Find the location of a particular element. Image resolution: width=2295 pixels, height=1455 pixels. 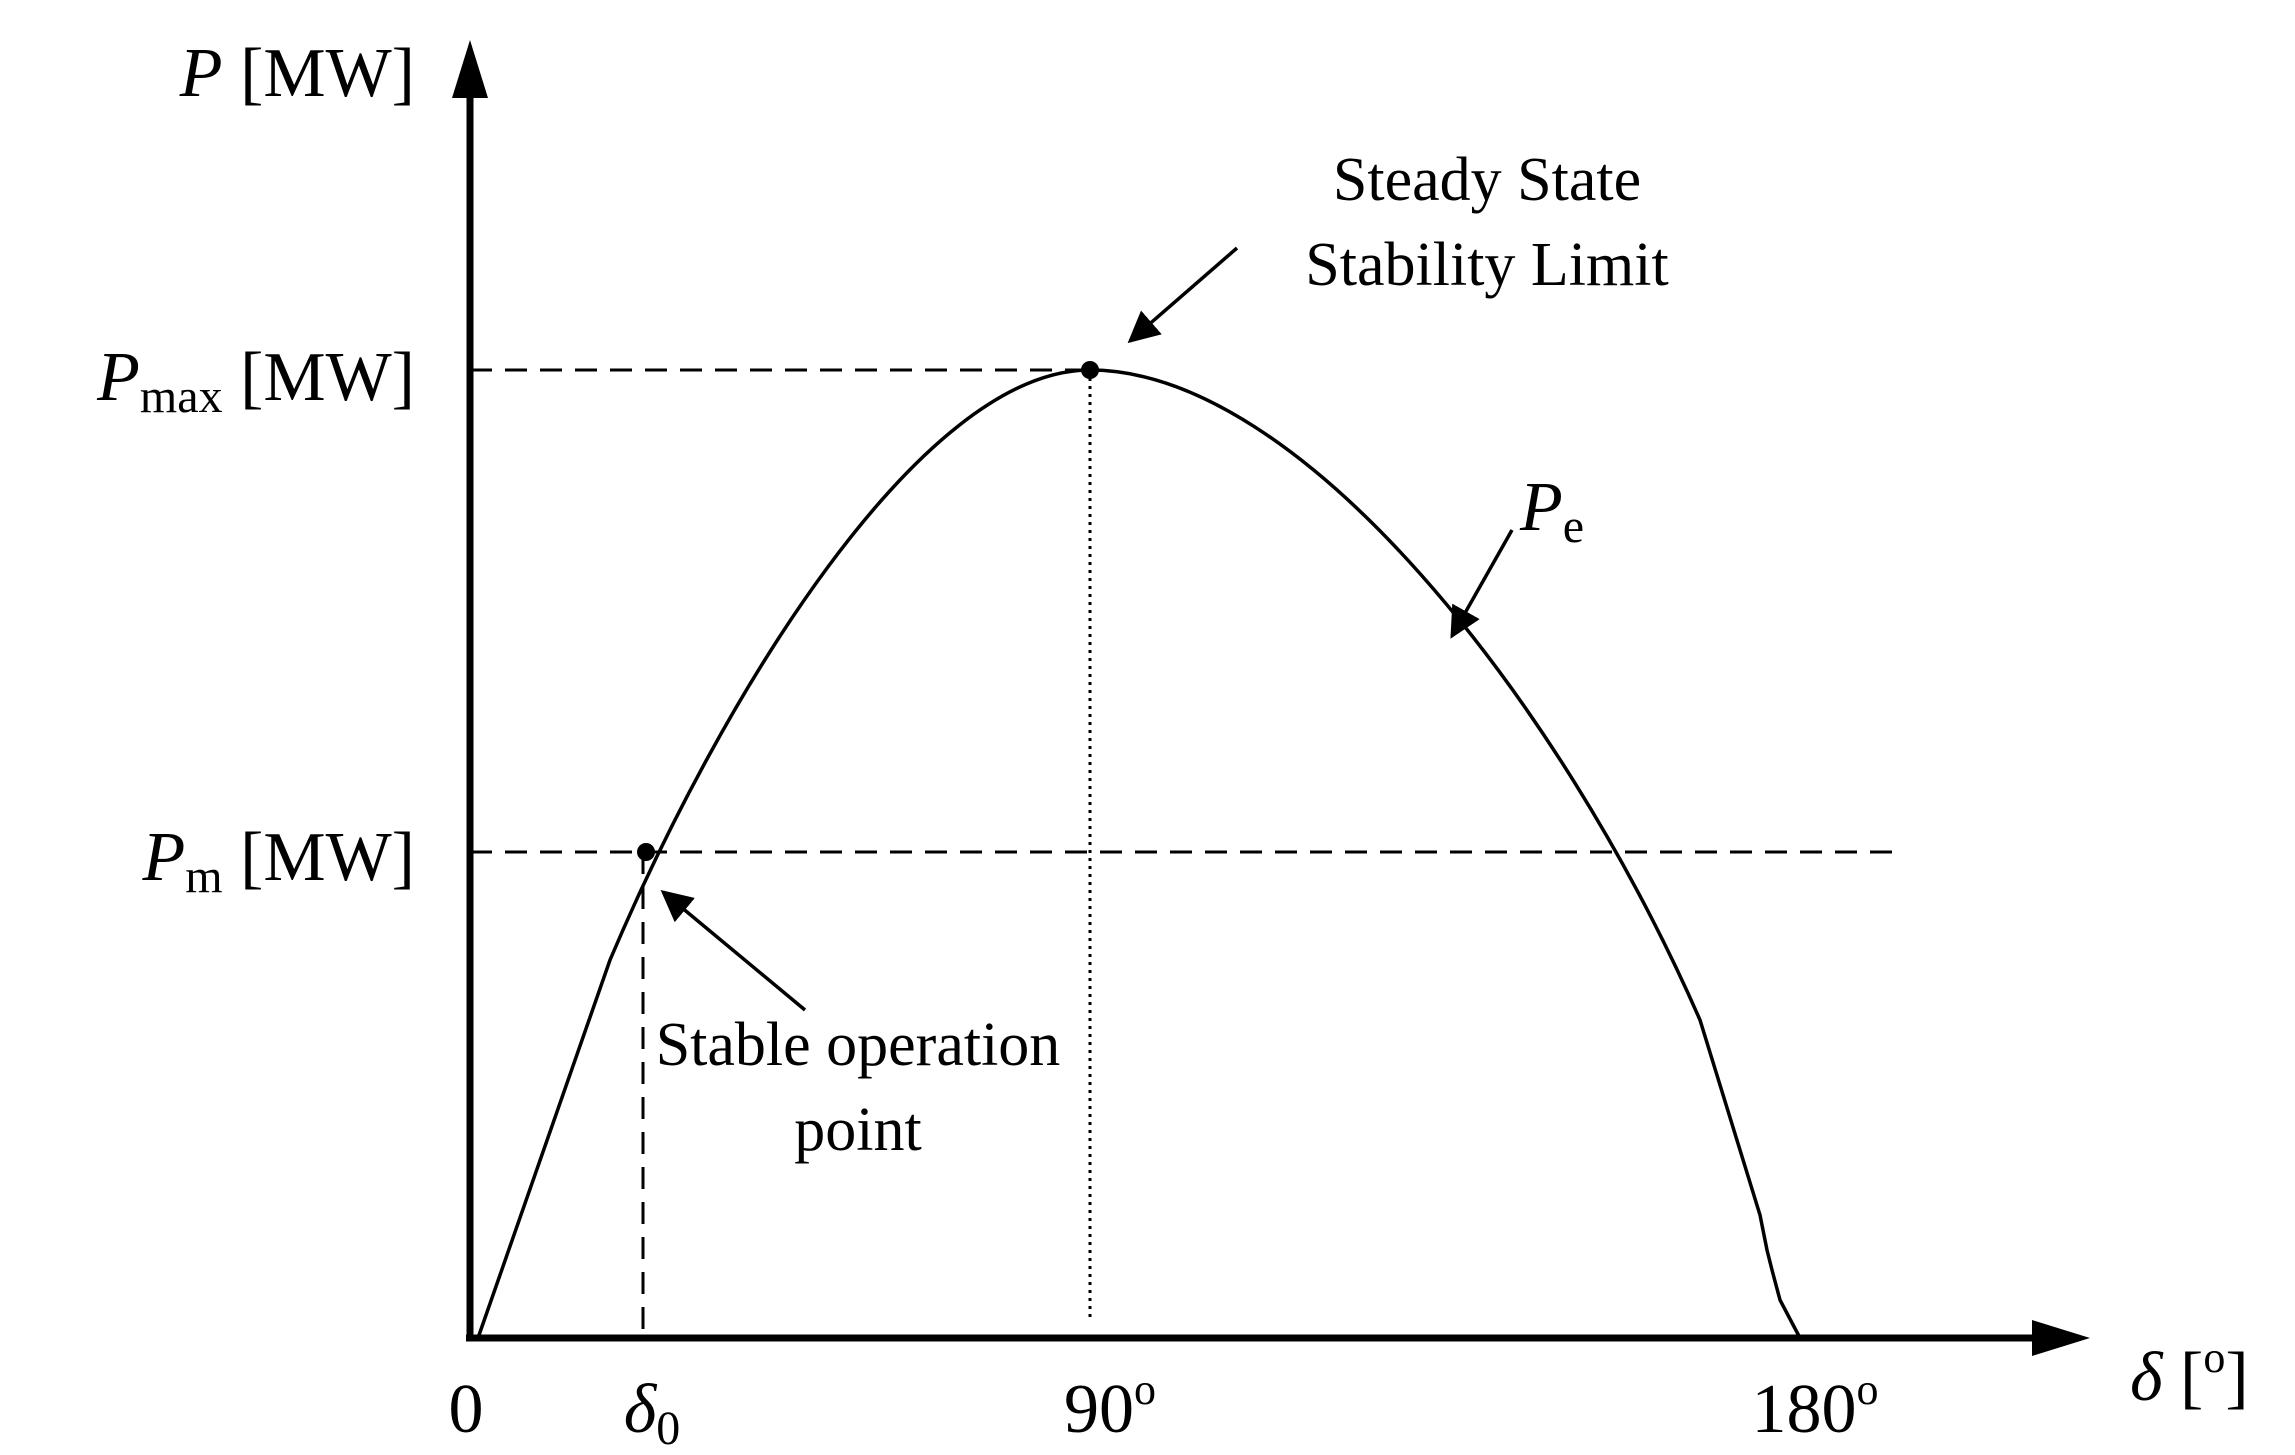

tick-90-label: 90o is located at coordinates (1110, 1406).